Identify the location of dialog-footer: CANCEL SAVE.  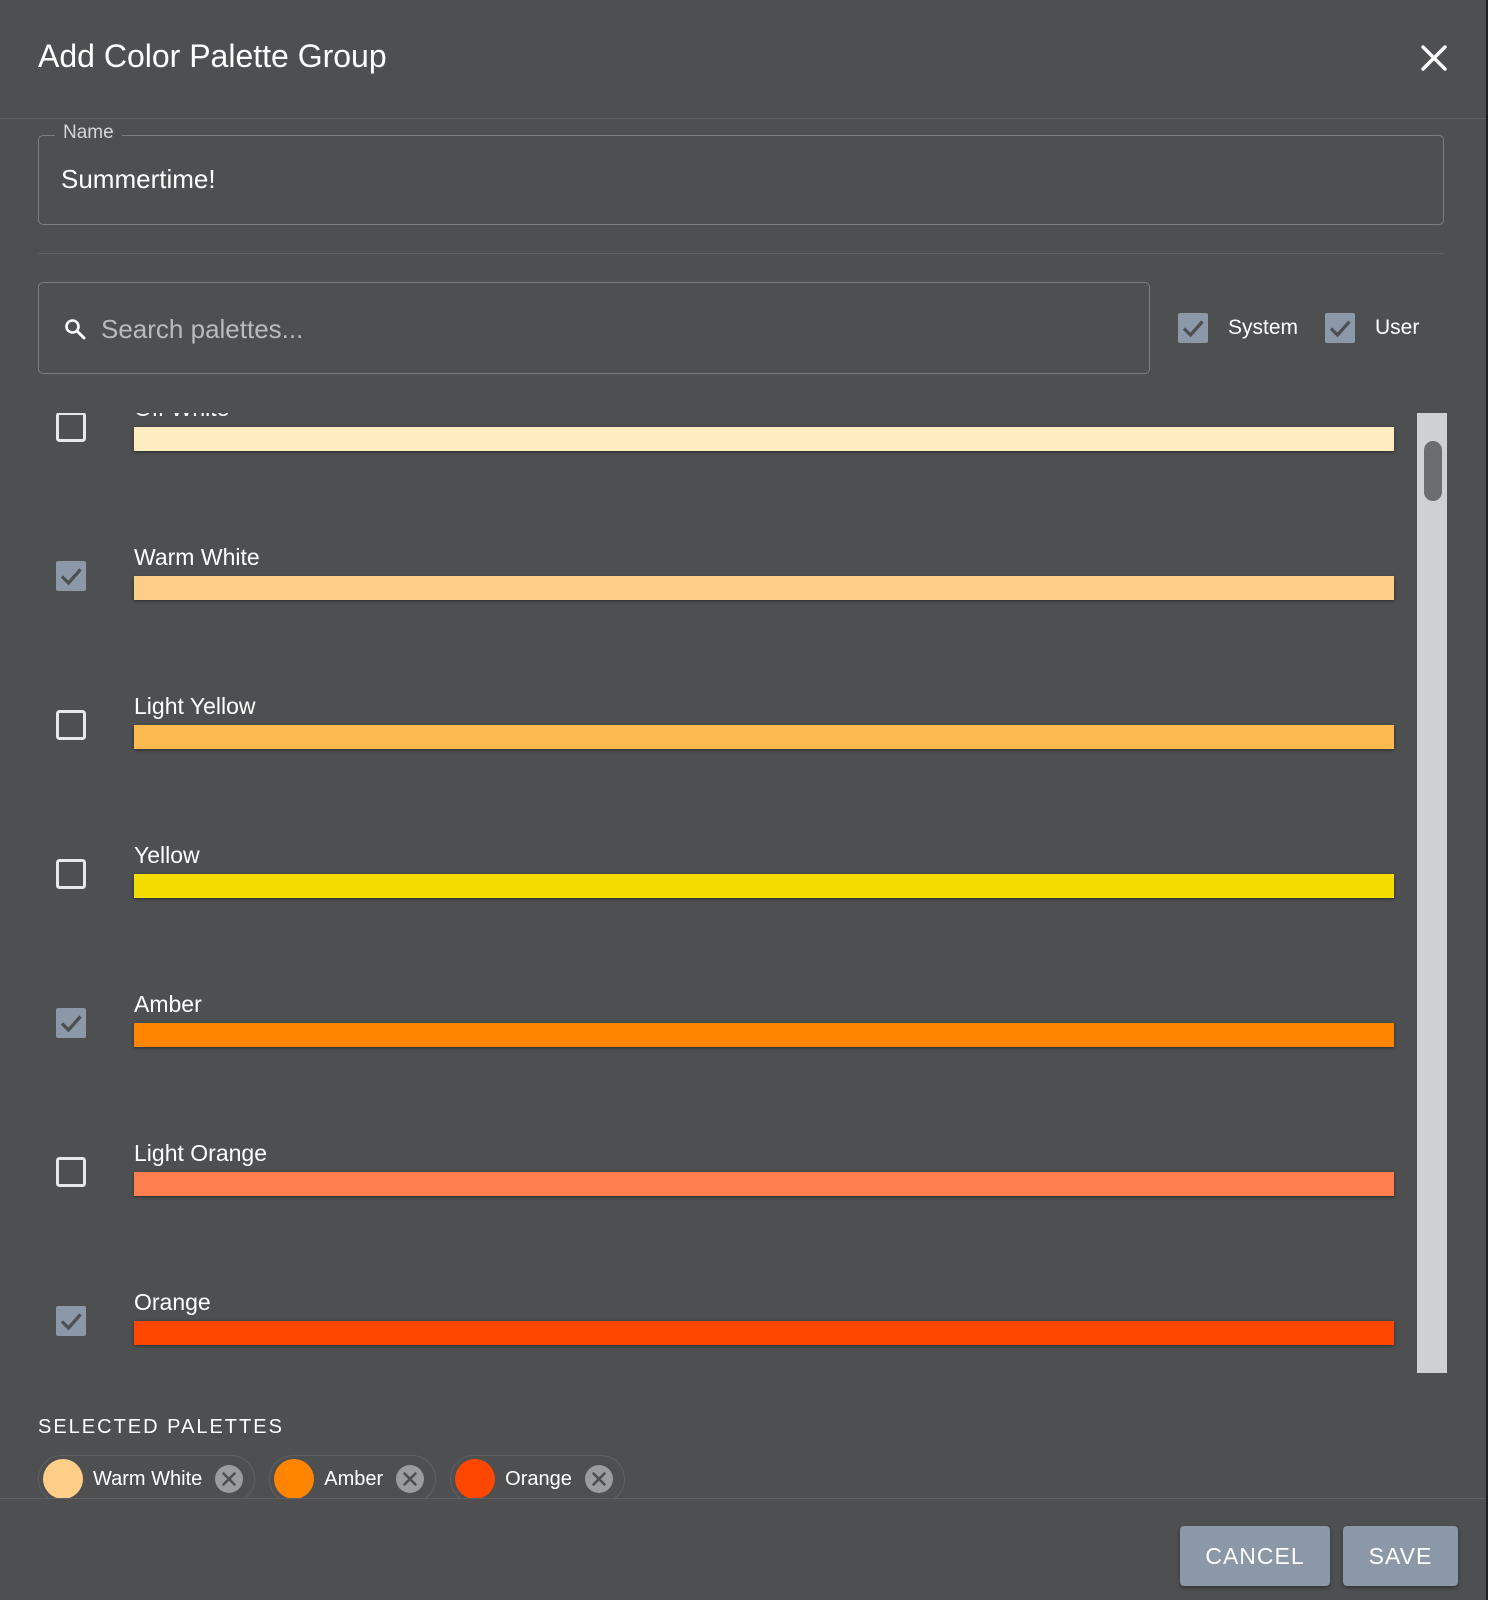
(743, 1549).